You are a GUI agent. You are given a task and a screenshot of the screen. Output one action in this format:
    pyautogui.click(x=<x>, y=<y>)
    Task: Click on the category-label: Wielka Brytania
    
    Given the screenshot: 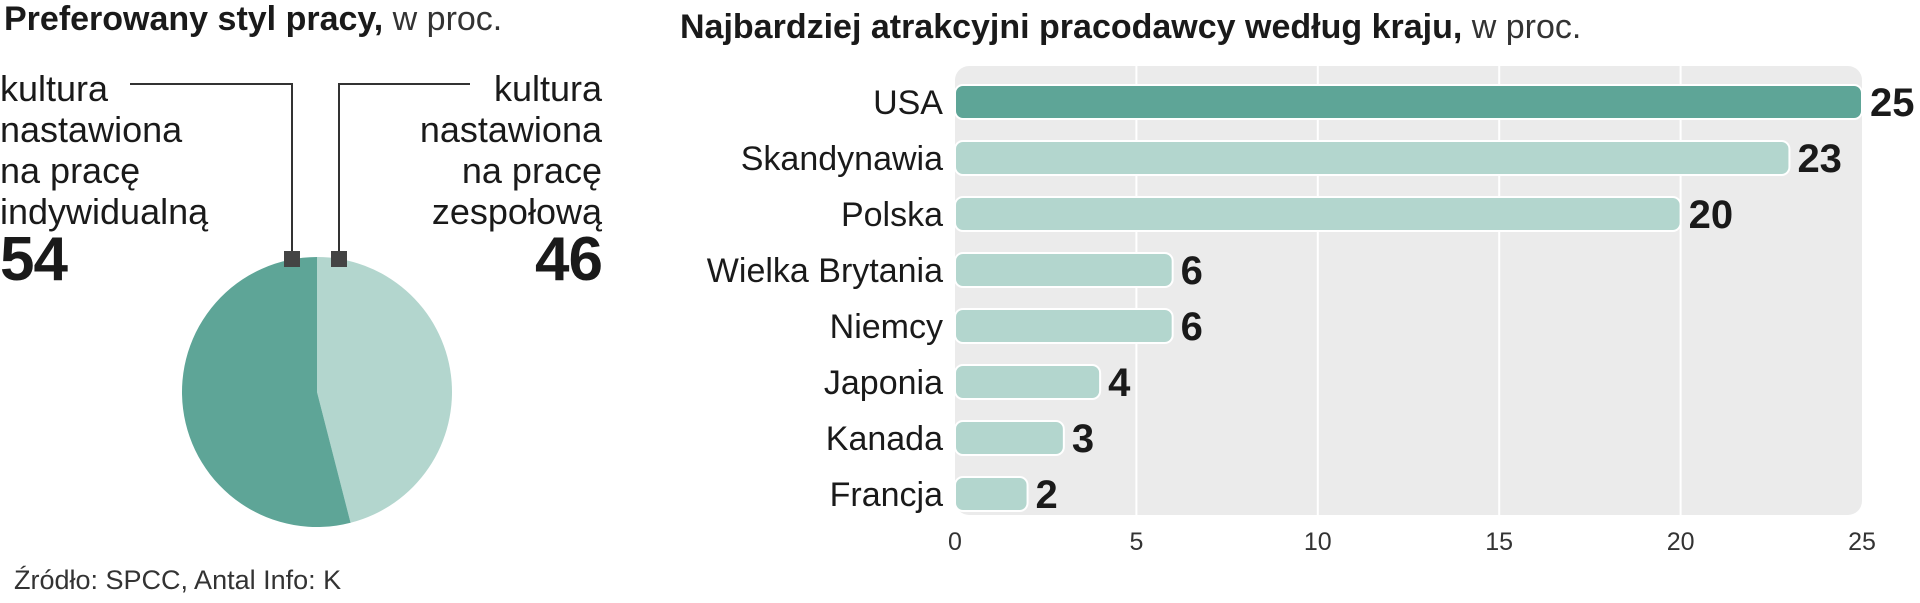 What is the action you would take?
    pyautogui.click(x=825, y=271)
    